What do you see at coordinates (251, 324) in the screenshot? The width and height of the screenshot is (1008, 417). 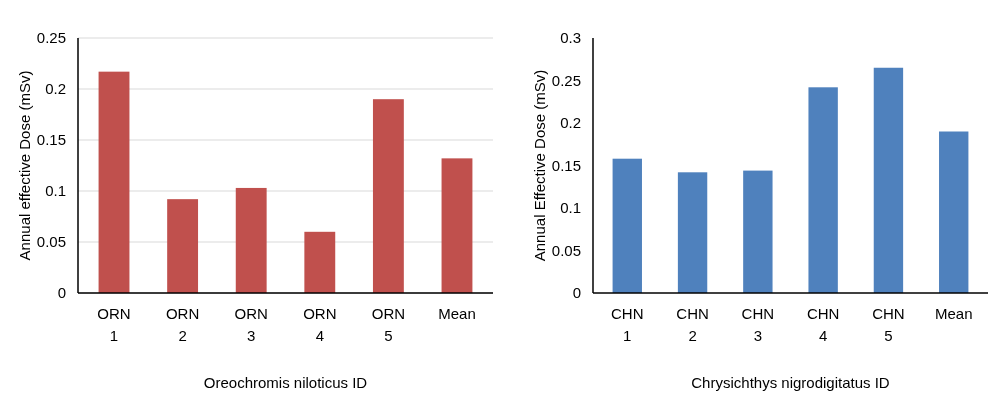 I see `x-tick-label: ORN 3` at bounding box center [251, 324].